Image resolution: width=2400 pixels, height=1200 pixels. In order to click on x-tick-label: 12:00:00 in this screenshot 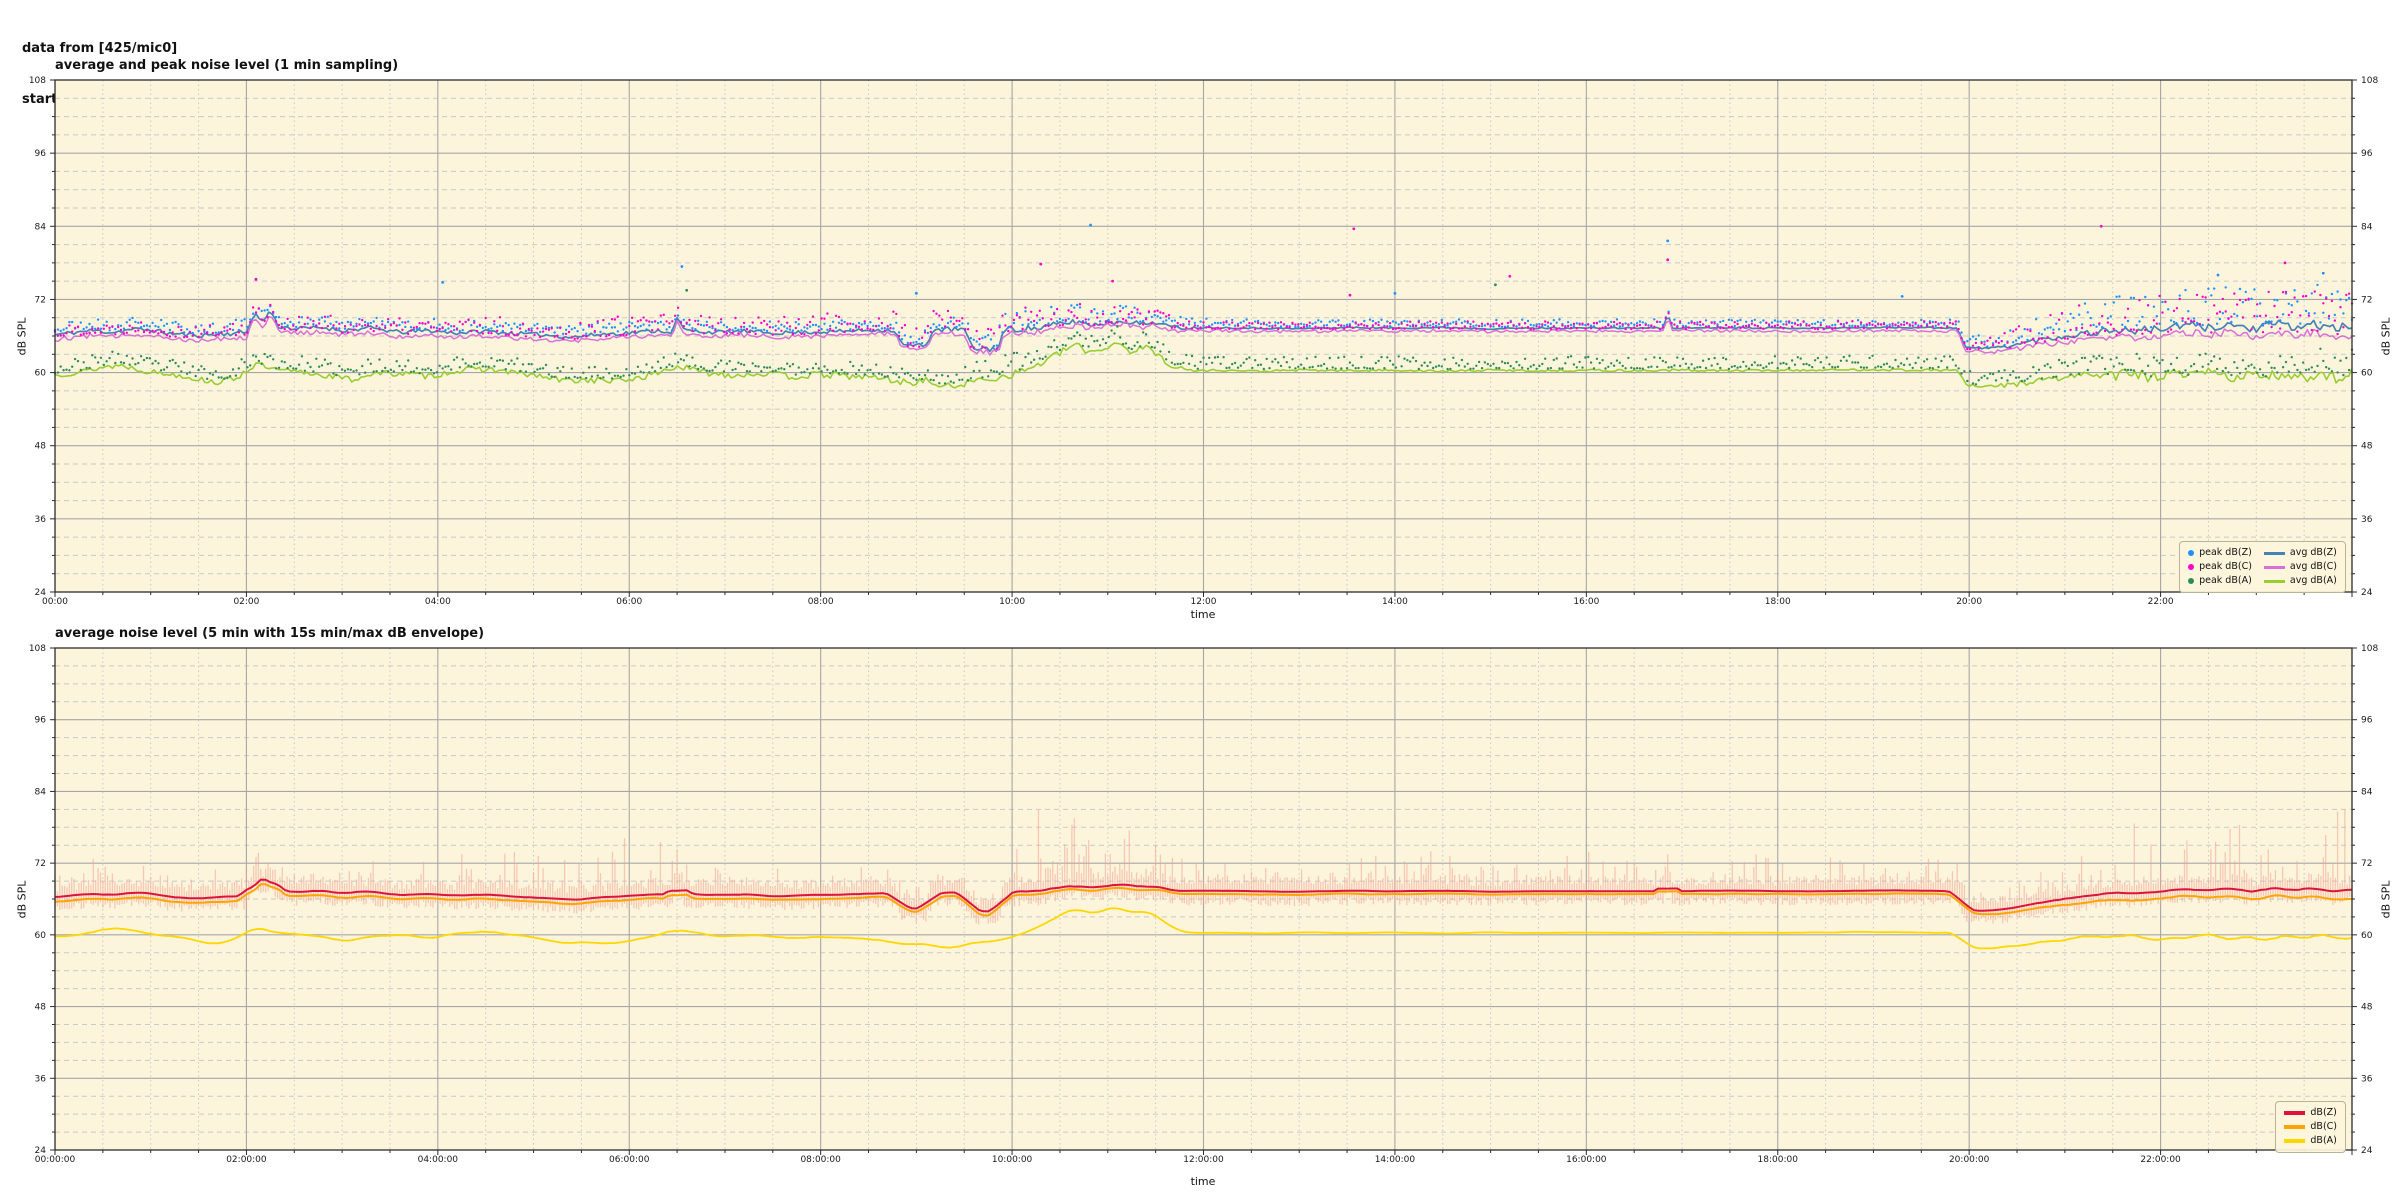, I will do `click(1203, 1160)`.